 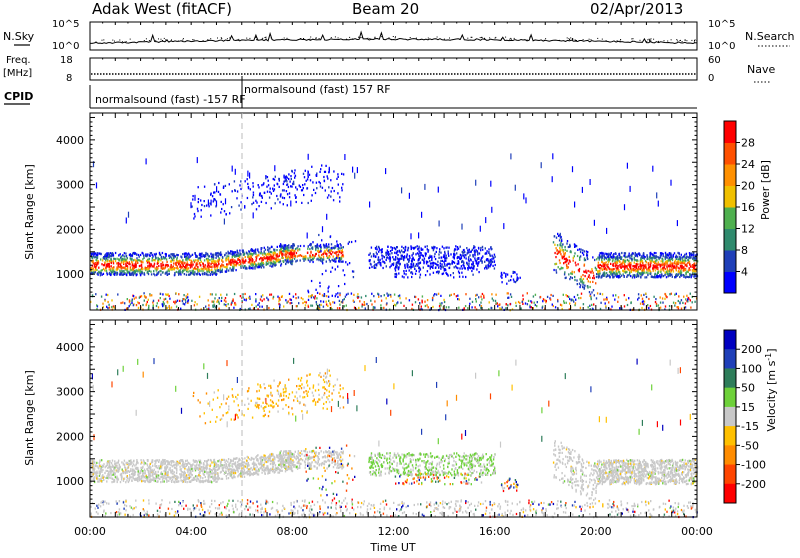 I want to click on y-tick-label: 3000, so click(x=70, y=185).